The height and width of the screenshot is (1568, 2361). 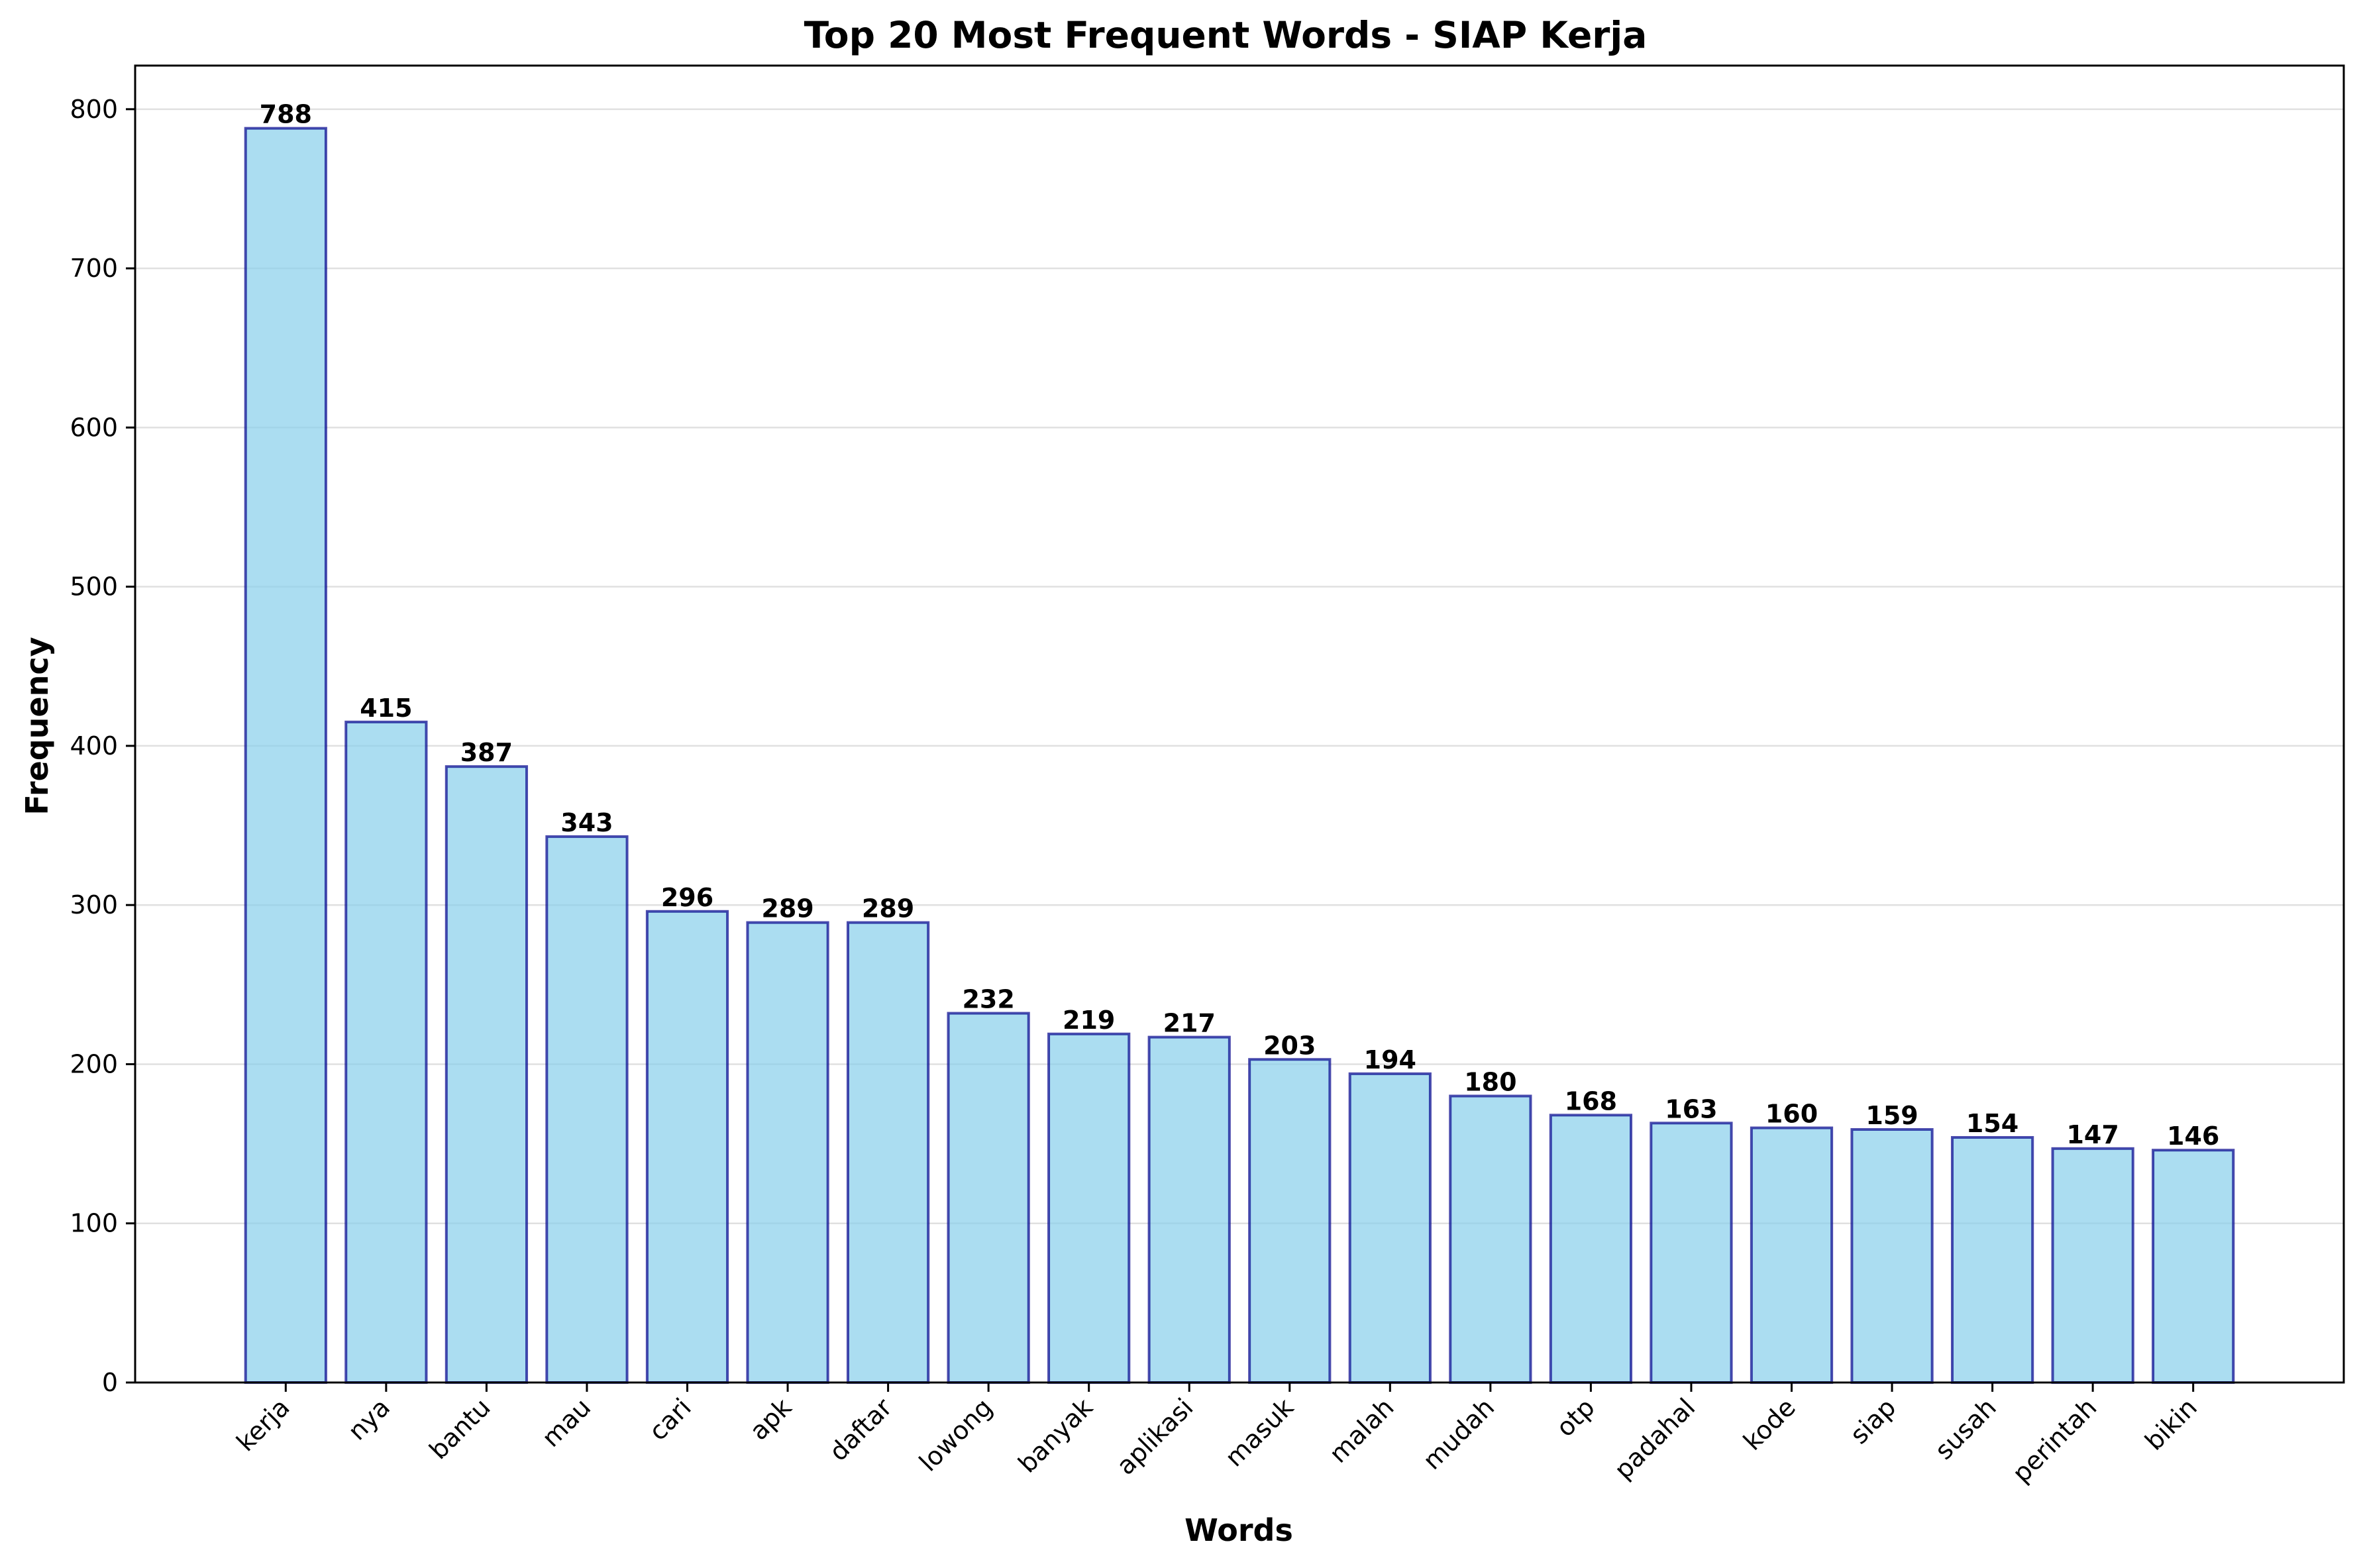 What do you see at coordinates (988, 999) in the screenshot?
I see `data-label-lowong: 232` at bounding box center [988, 999].